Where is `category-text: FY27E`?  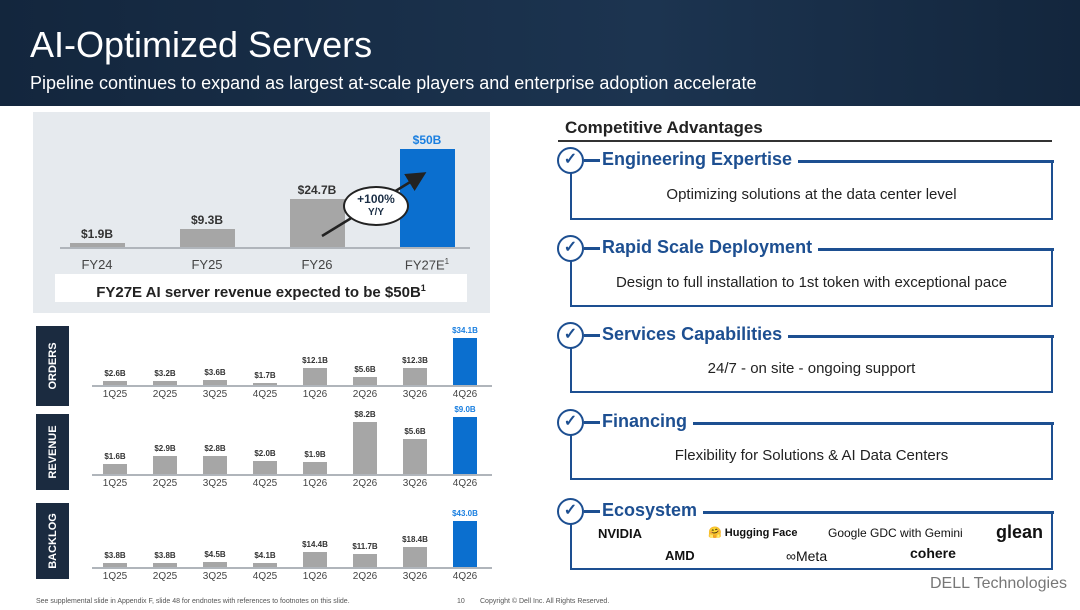
category-text: FY27E is located at coordinates (424, 265).